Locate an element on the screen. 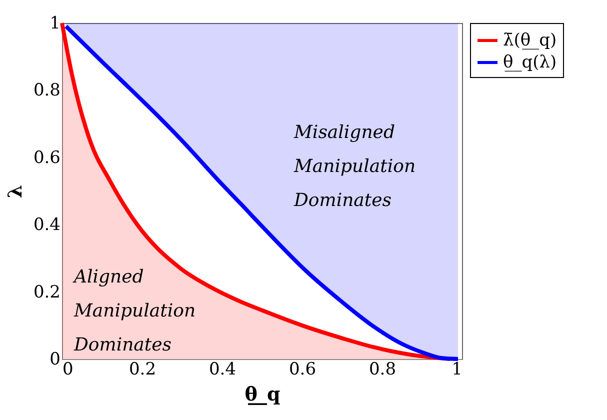  x-tick-label: 0.8 is located at coordinates (382, 370).